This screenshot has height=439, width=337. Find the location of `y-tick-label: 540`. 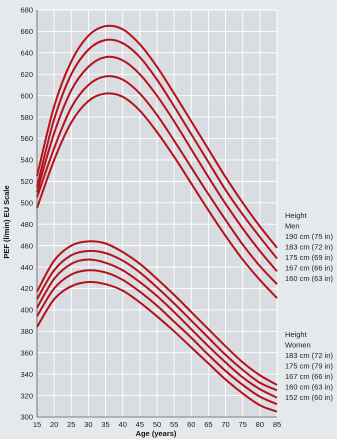

y-tick-label: 540 is located at coordinates (26, 160).